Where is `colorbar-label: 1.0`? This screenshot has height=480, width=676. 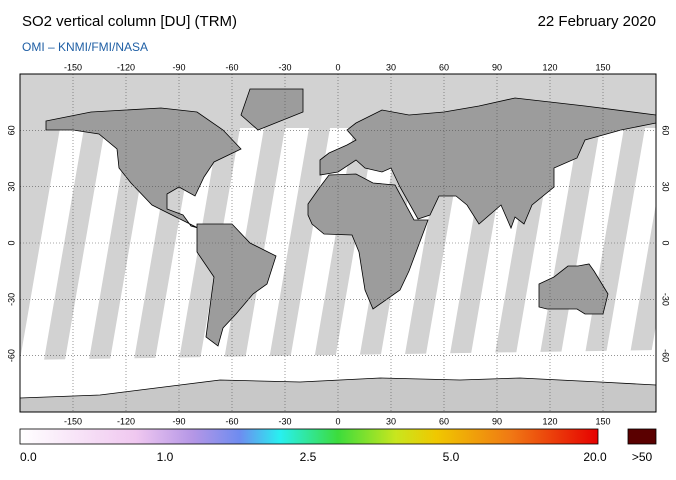
colorbar-label: 1.0 is located at coordinates (165, 457).